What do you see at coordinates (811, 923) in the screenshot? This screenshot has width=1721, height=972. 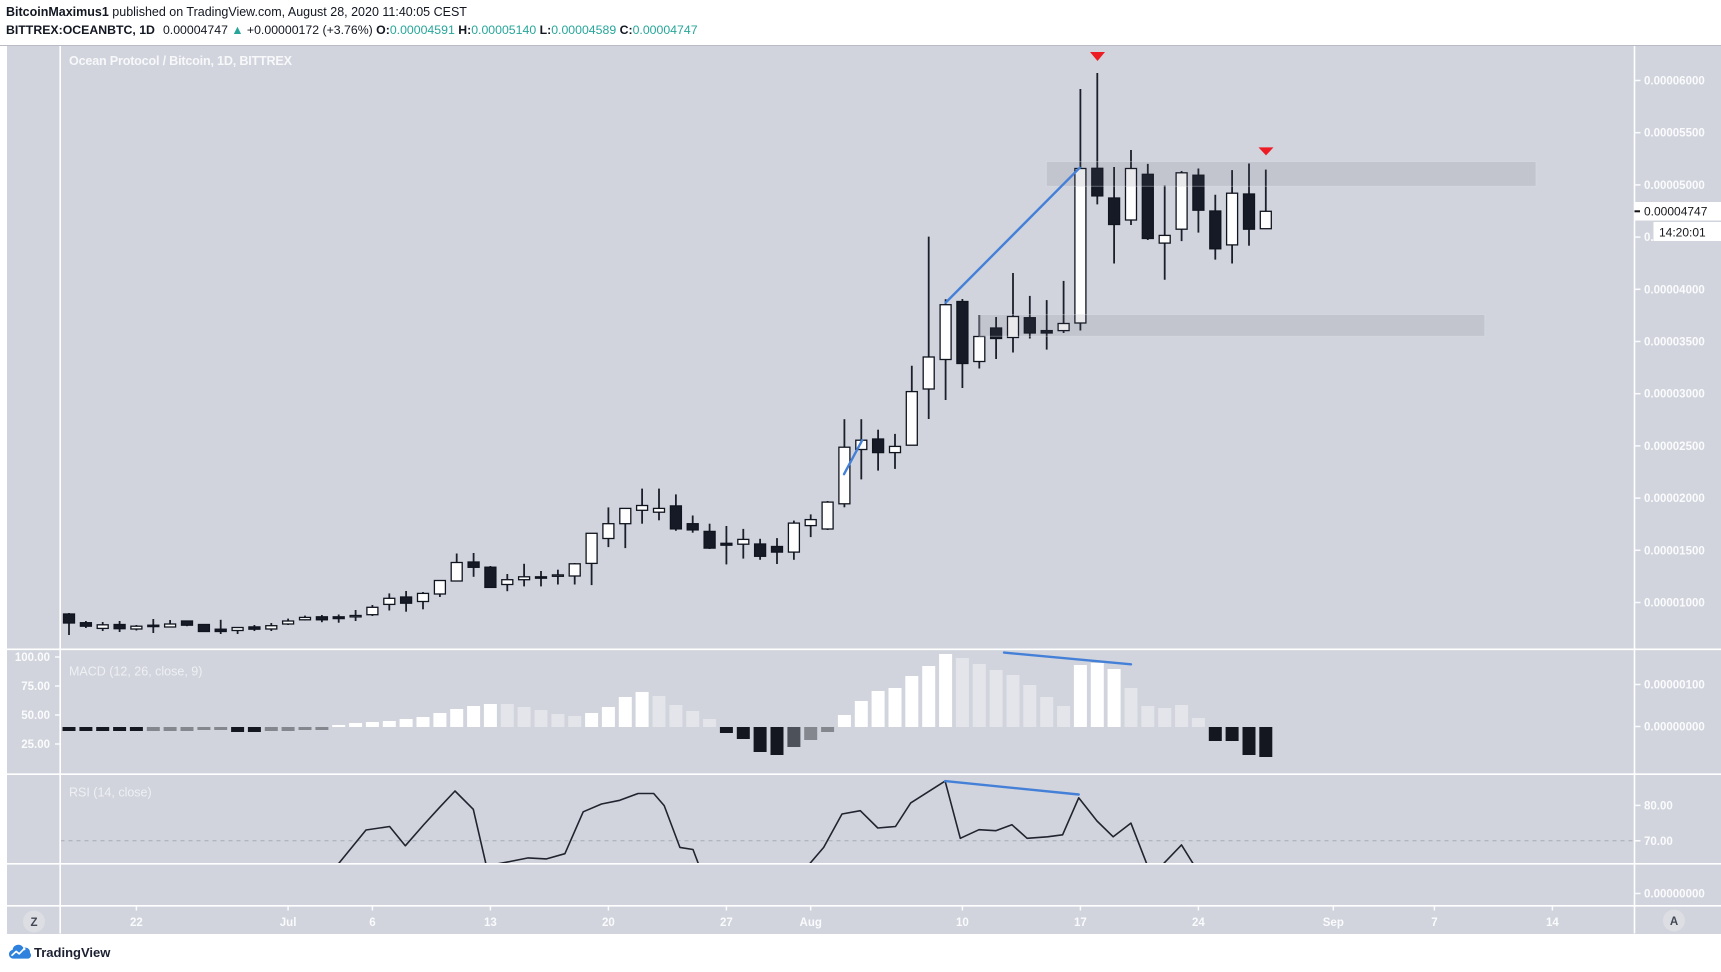 I see `svg-text: Aug` at bounding box center [811, 923].